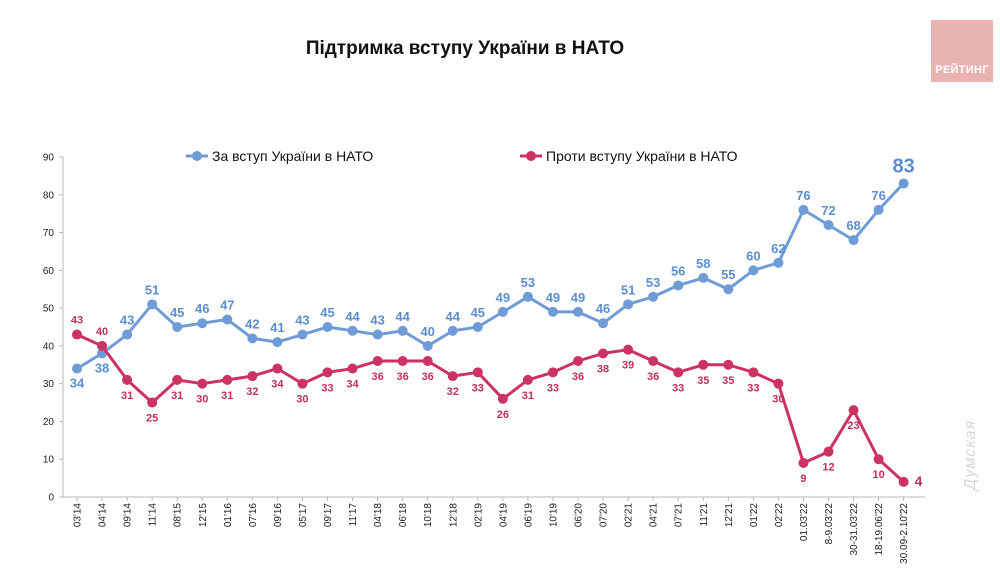 The height and width of the screenshot is (573, 1000). I want to click on x-tick-label: 12'21, so click(729, 515).